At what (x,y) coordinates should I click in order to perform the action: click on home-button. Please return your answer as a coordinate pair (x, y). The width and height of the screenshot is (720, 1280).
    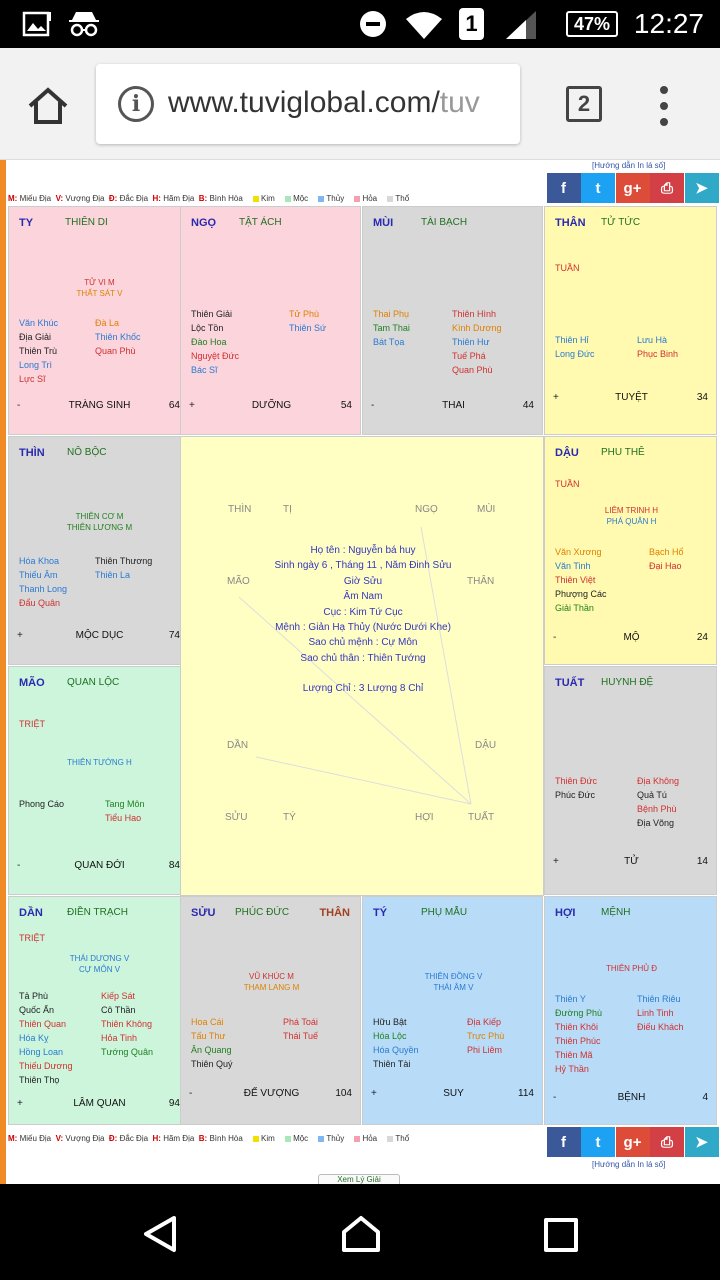
    Looking at the image, I should click on (48, 106).